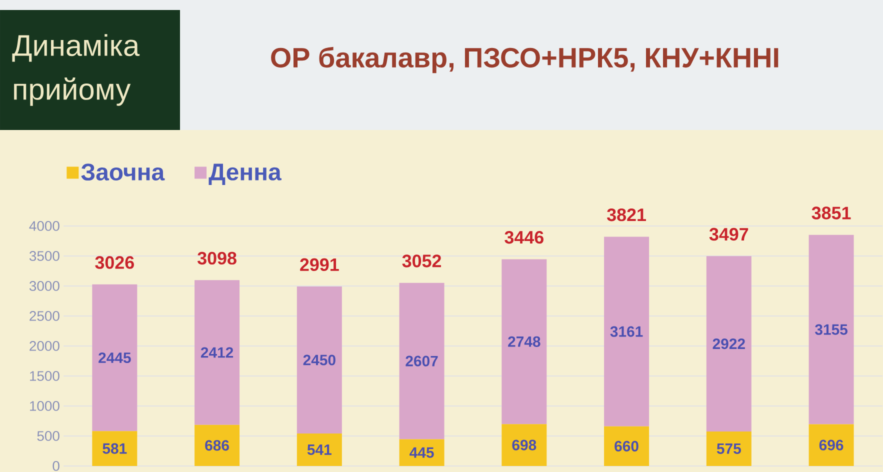 The width and height of the screenshot is (883, 472). I want to click on data-label: 2450, so click(319, 360).